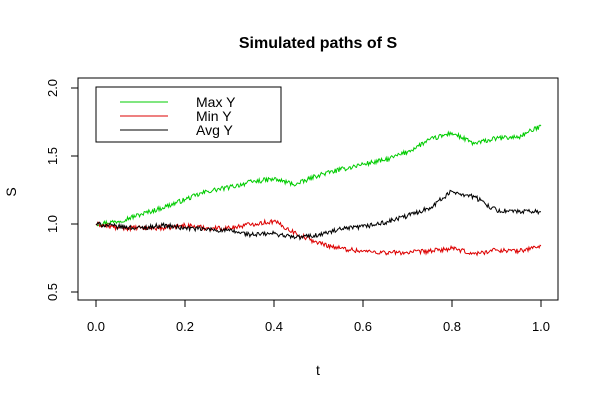  I want to click on x-axis-label: t, so click(318, 370).